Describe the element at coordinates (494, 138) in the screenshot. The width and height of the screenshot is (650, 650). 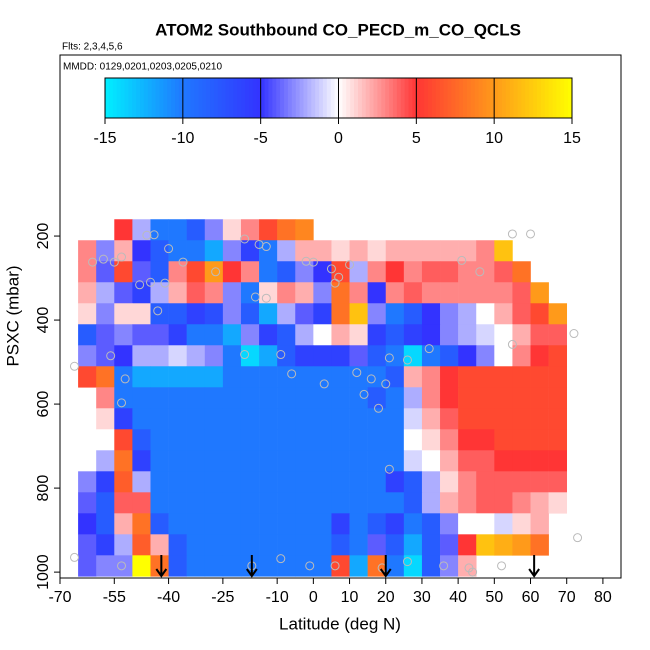
I see `colorbar-tick-label: 10` at that location.